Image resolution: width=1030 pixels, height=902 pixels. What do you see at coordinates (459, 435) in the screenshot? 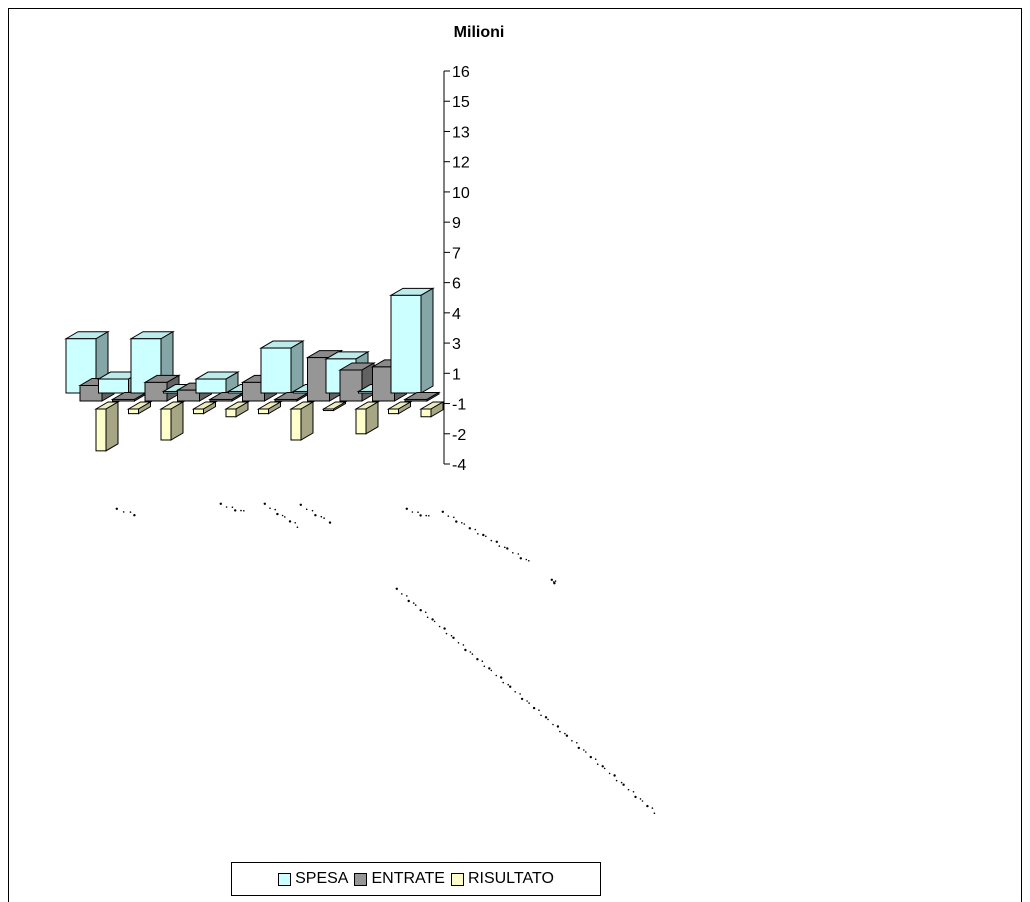
I see `y-tick-label: -2` at bounding box center [459, 435].